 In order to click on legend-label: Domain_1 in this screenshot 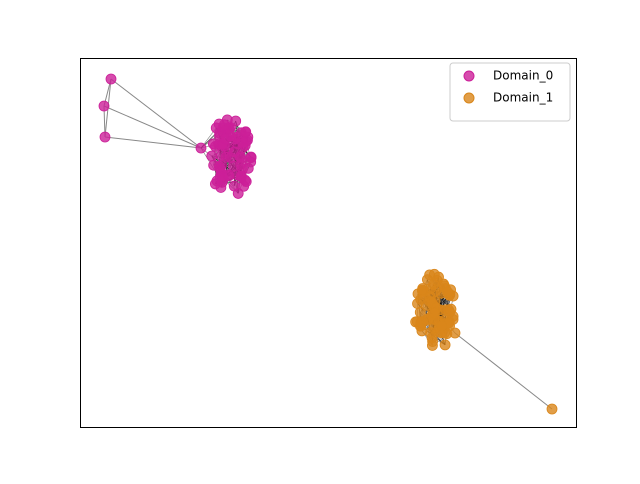, I will do `click(523, 98)`.